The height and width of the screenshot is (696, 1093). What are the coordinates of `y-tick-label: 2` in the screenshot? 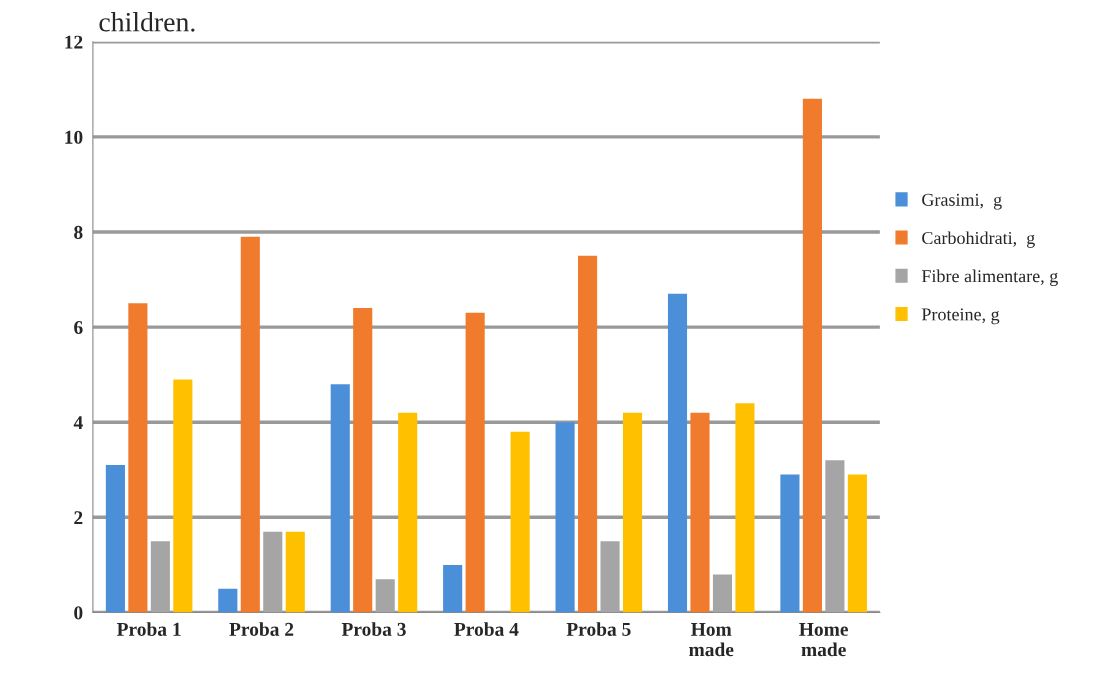 It's located at (78, 518).